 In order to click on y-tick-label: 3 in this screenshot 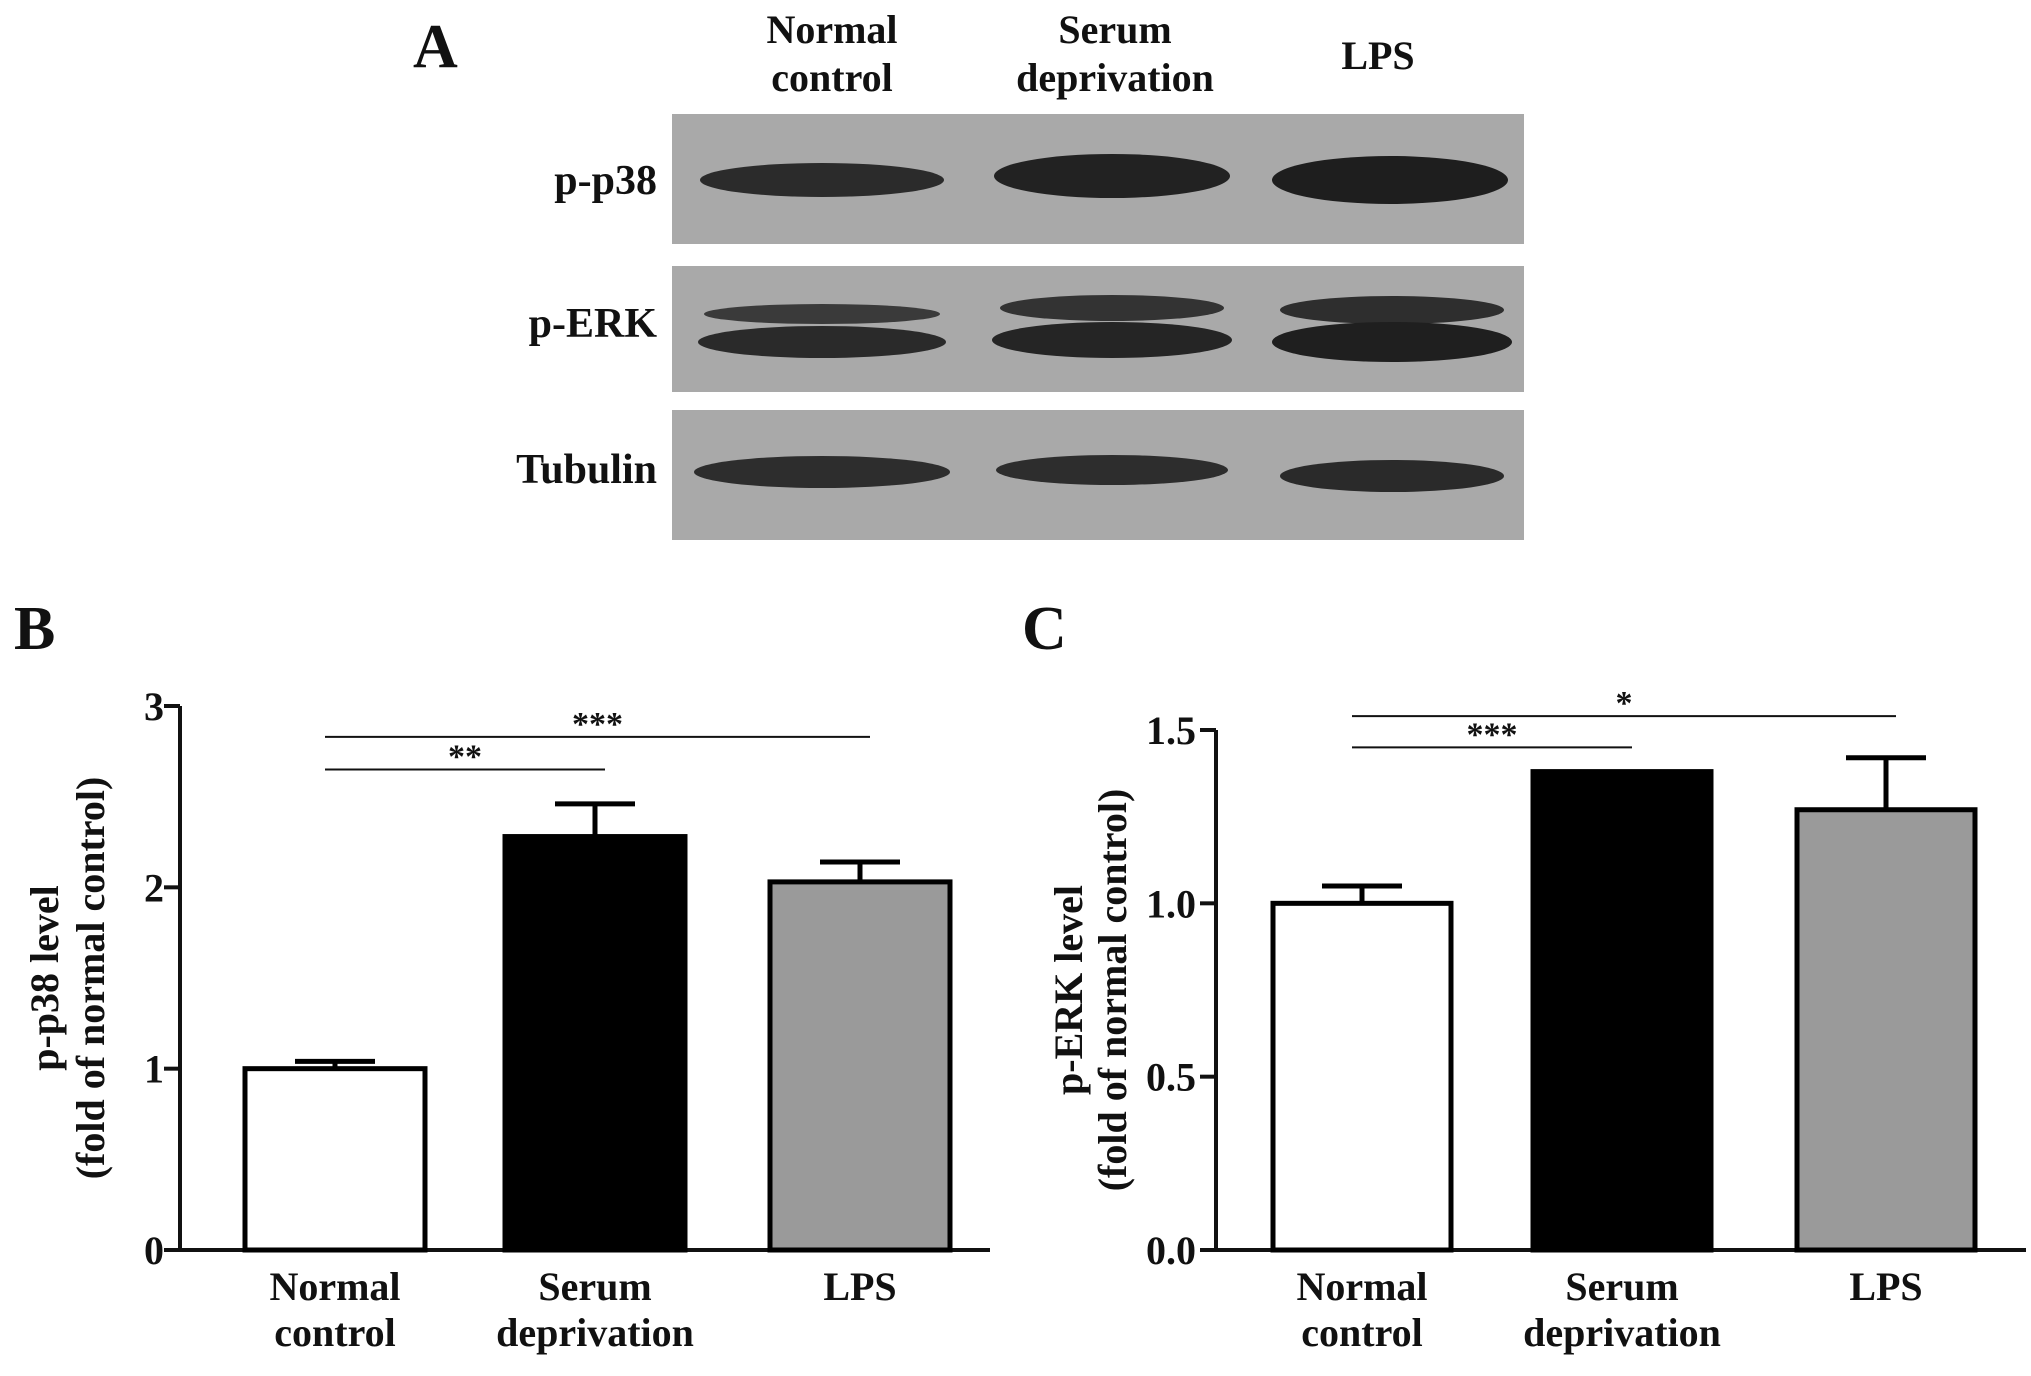, I will do `click(154, 706)`.